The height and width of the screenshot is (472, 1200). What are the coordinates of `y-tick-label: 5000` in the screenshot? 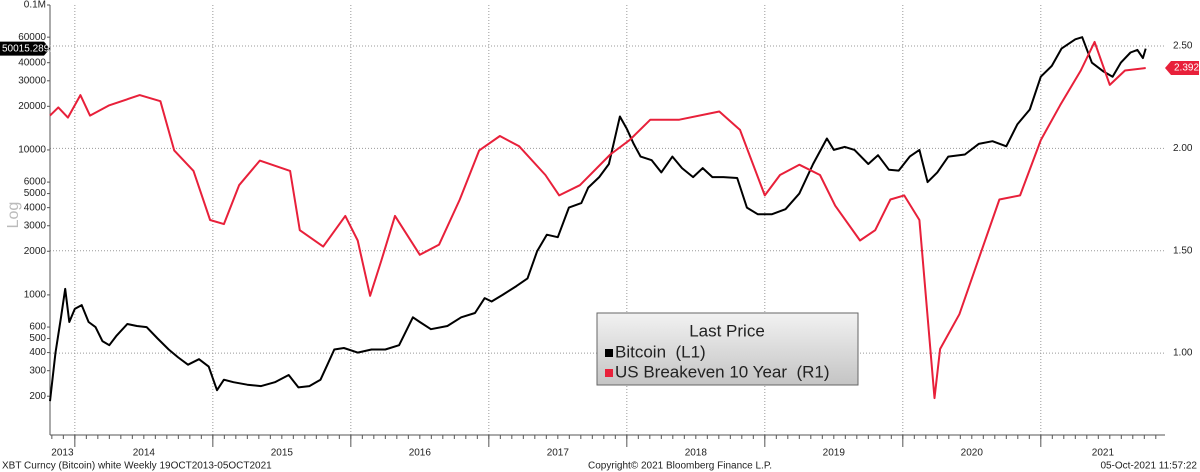 It's located at (35, 193).